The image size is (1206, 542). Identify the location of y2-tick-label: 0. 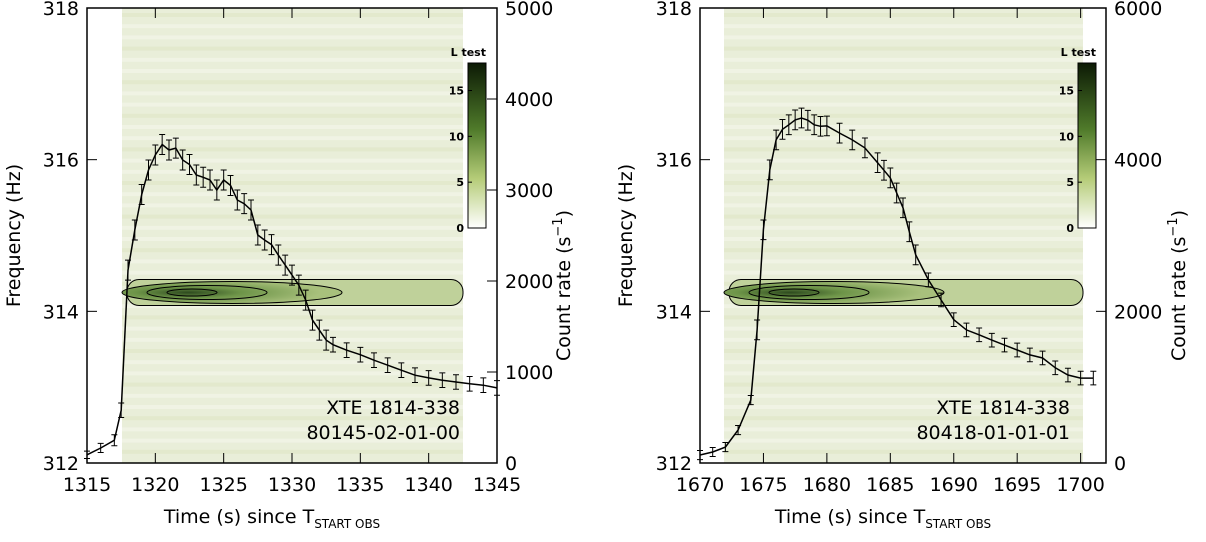
(1120, 464).